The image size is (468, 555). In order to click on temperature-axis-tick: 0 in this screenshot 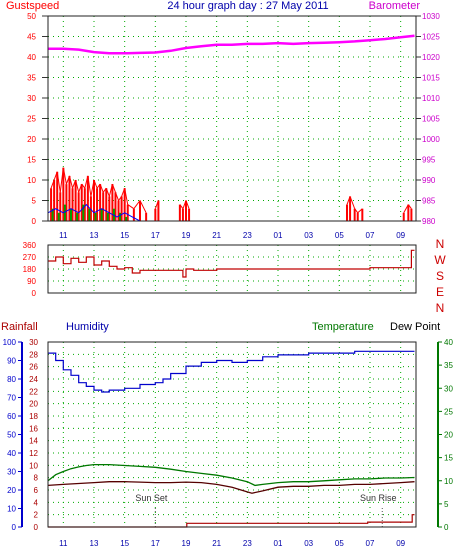, I will do `click(446, 527)`.